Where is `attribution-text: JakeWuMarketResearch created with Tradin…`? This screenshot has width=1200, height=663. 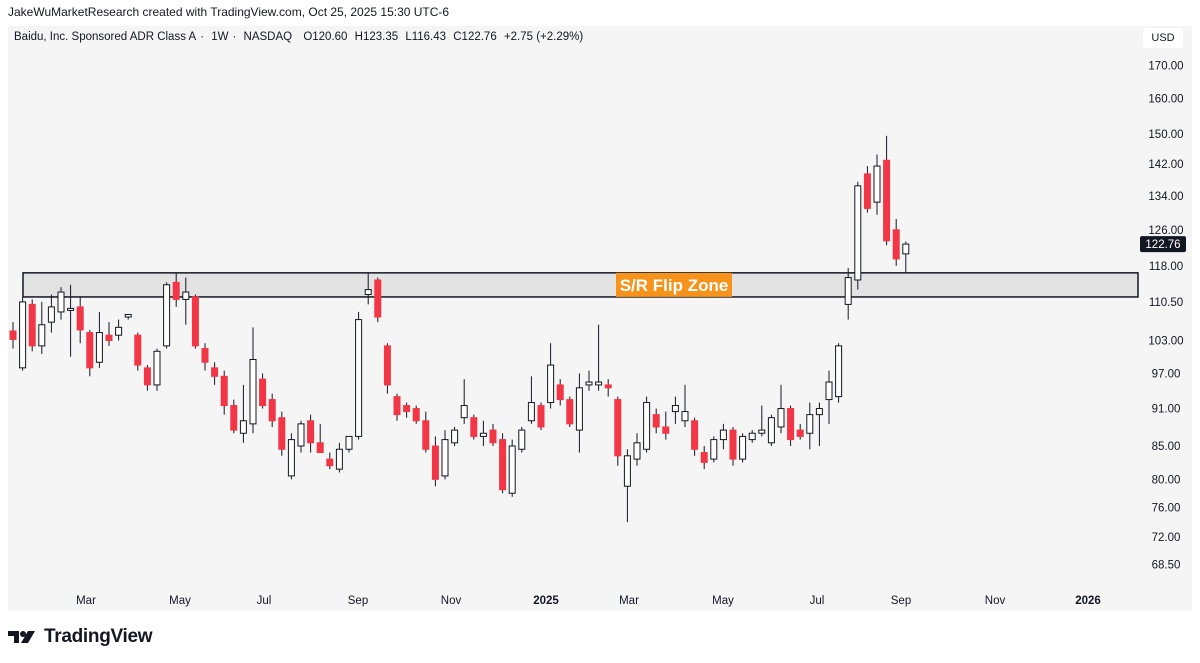 attribution-text: JakeWuMarketResearch created with Tradin… is located at coordinates (229, 12).